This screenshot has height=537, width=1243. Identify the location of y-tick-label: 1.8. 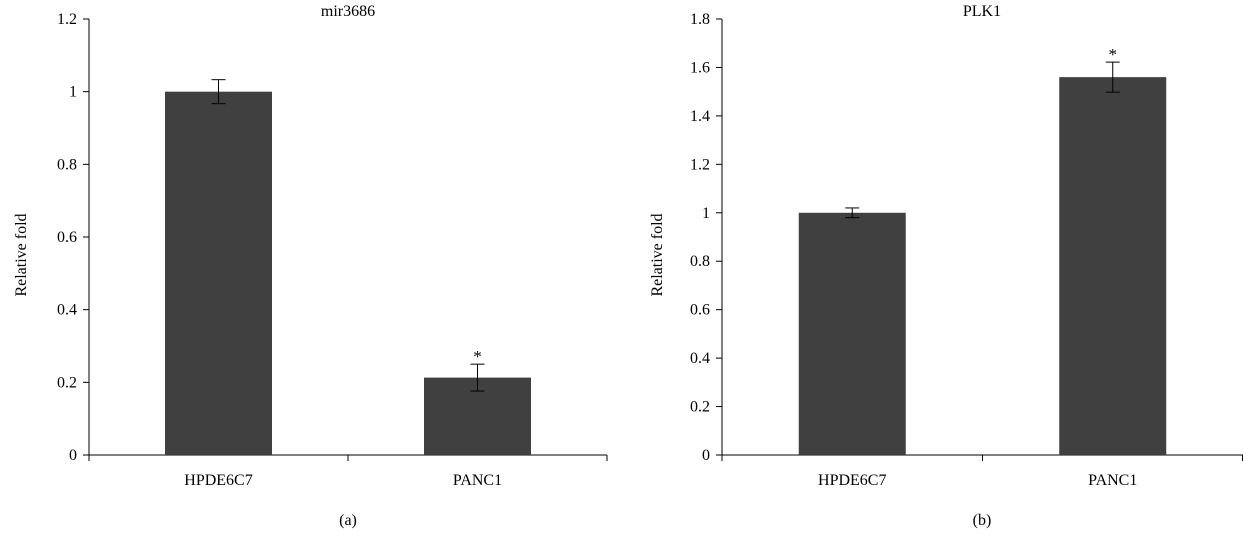
(700, 19).